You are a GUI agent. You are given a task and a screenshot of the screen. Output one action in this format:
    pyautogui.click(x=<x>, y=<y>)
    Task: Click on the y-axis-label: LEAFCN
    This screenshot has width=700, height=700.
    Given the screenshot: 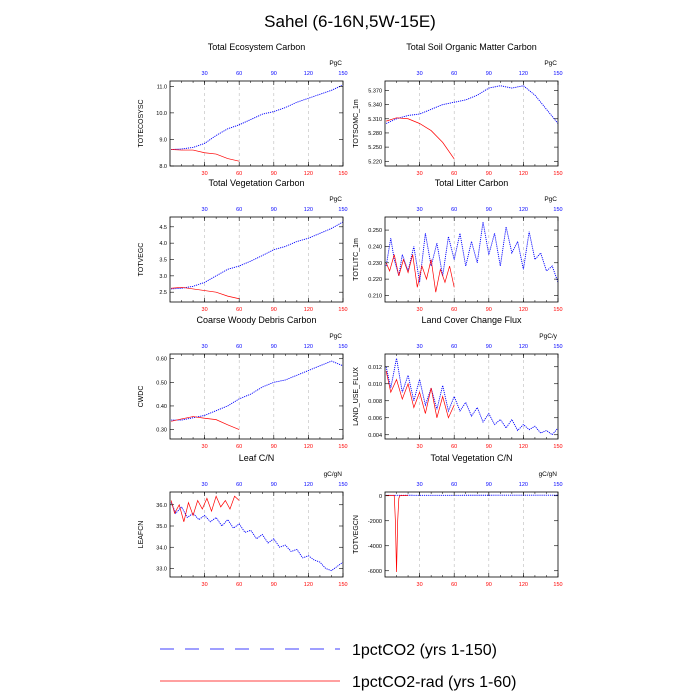 What is the action you would take?
    pyautogui.click(x=141, y=535)
    